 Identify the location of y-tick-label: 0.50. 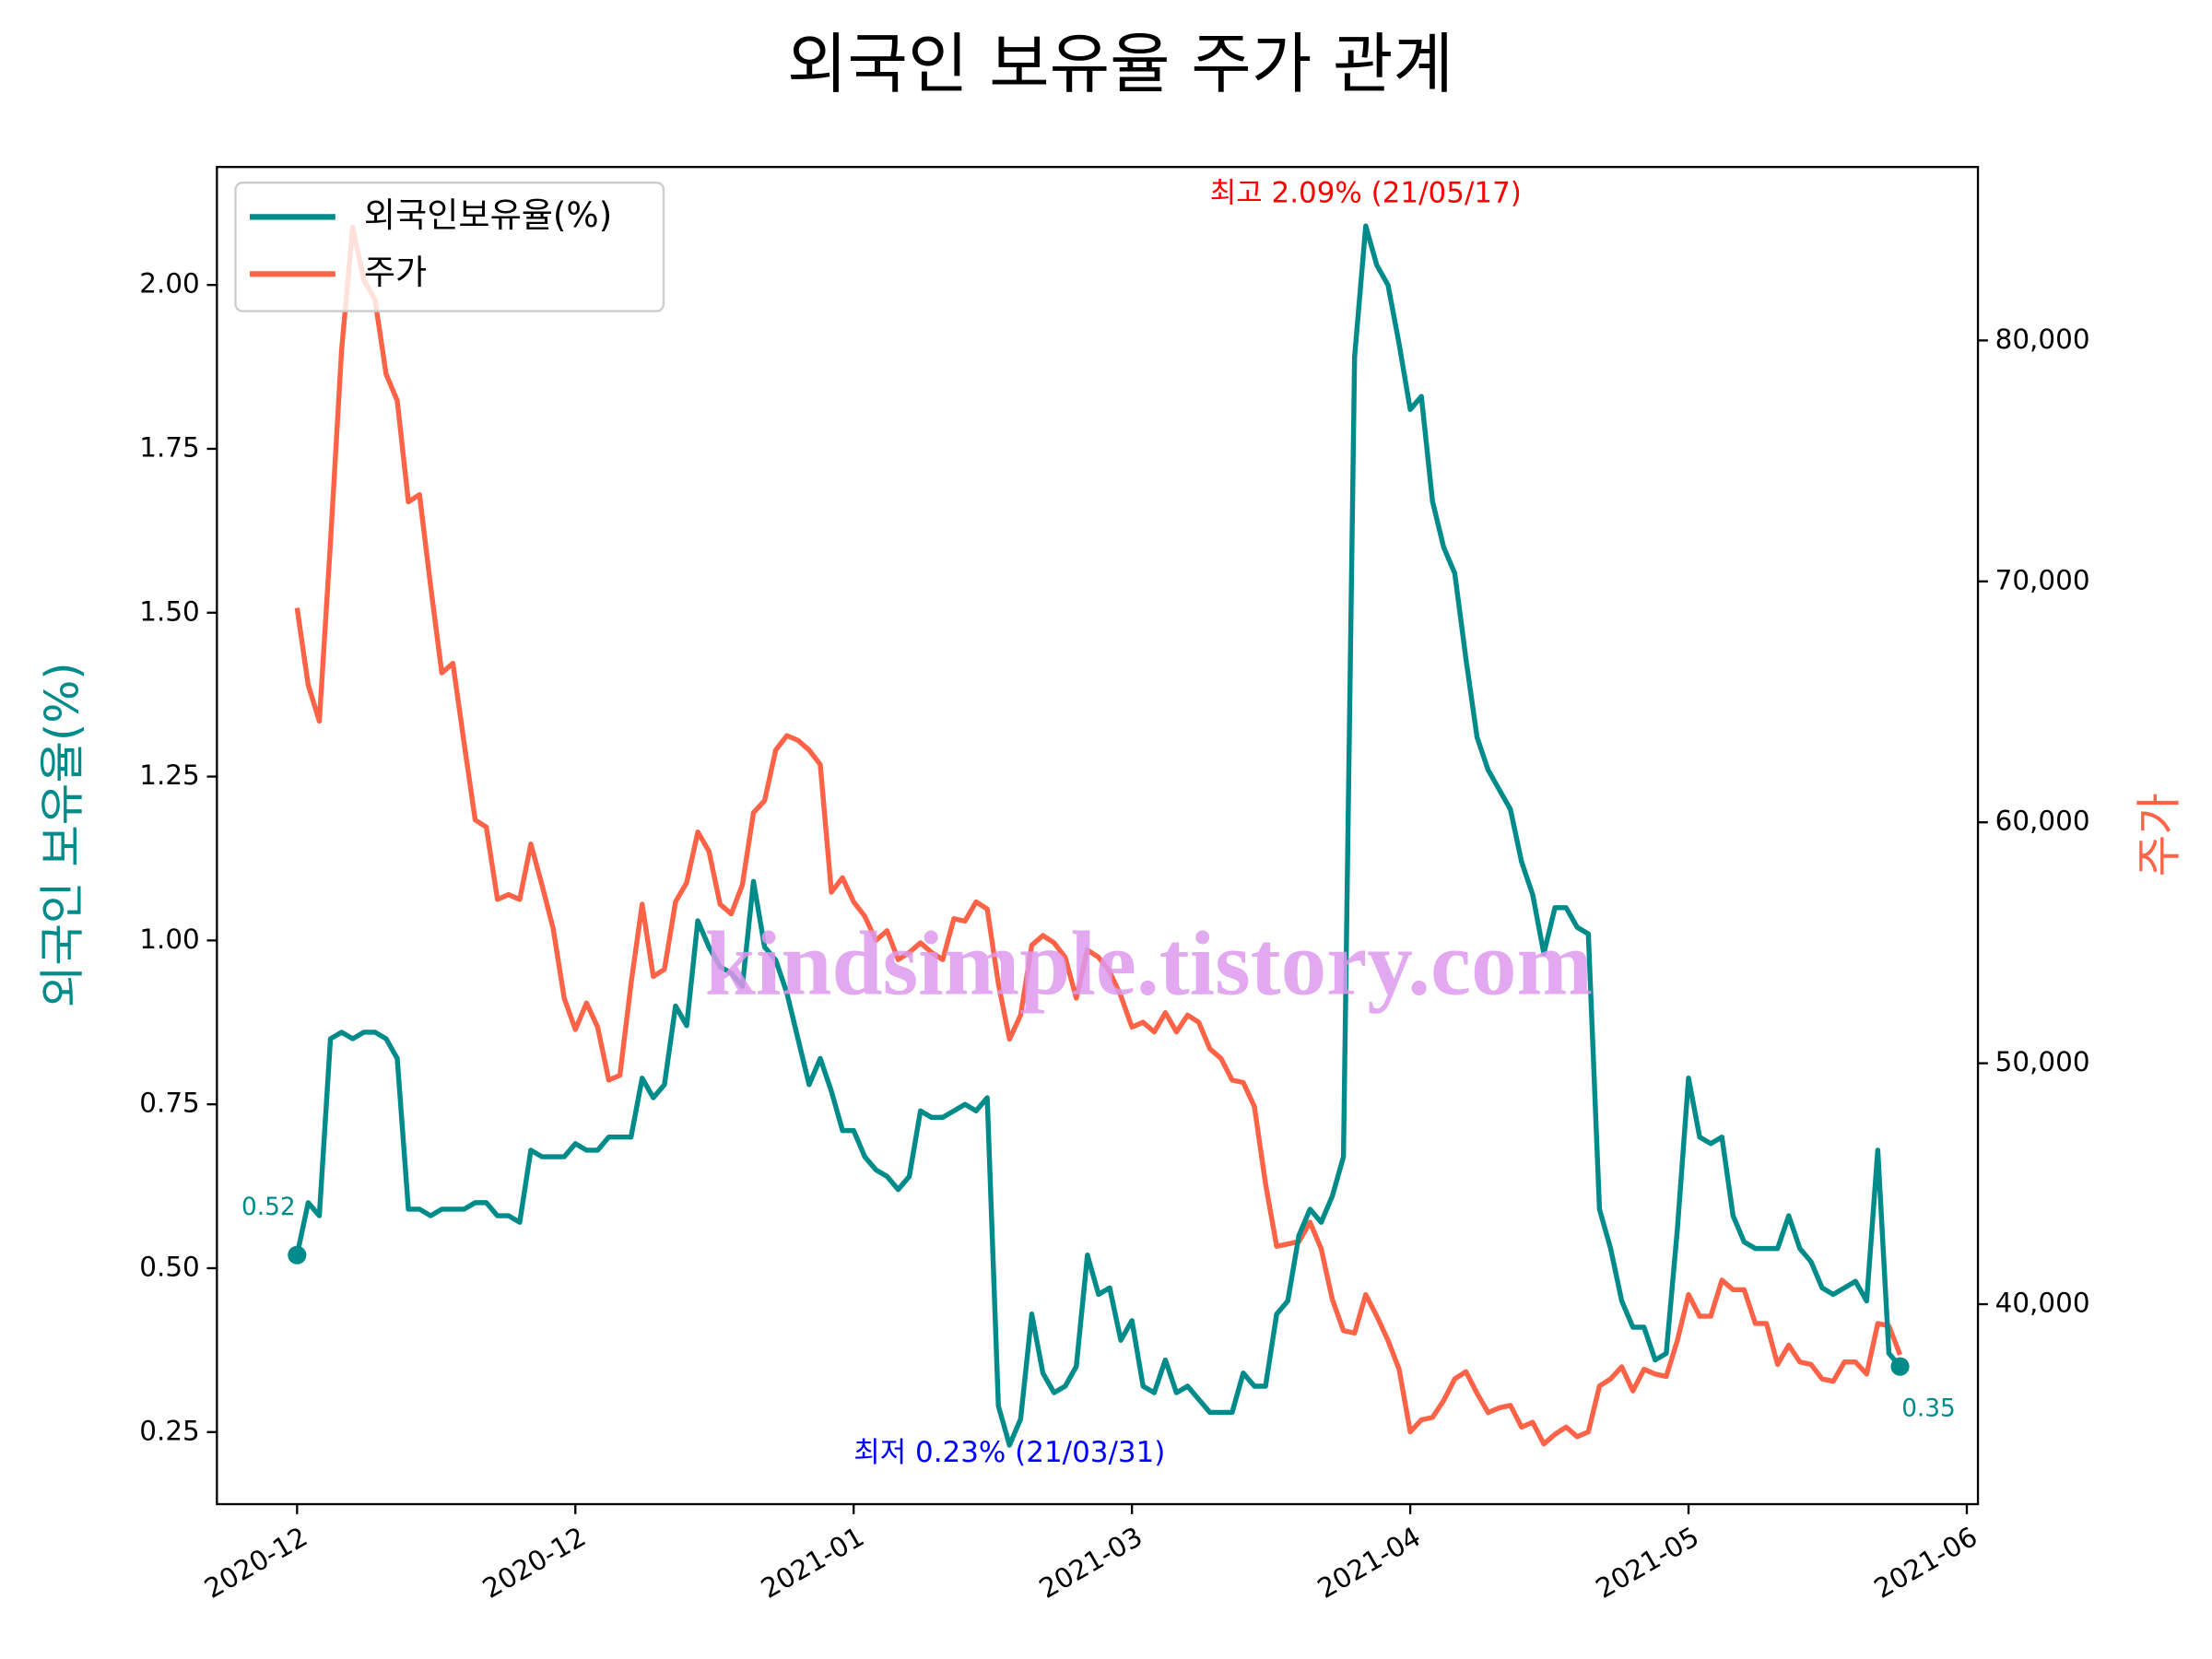
(169, 1266).